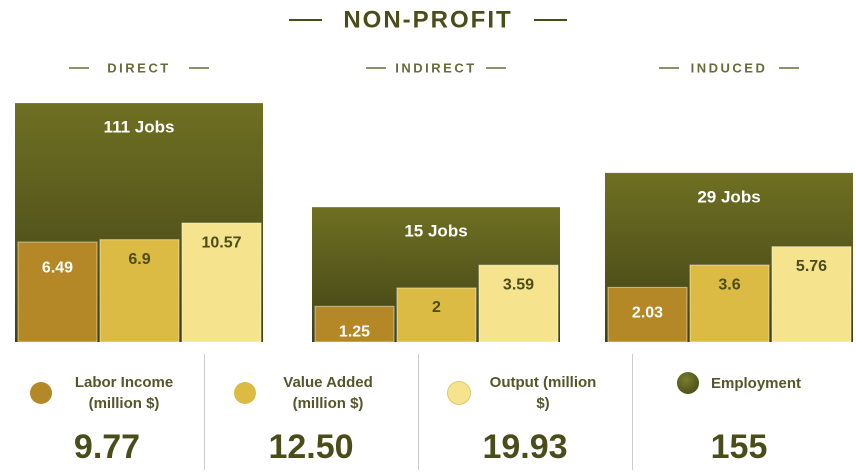  Describe the element at coordinates (739, 413) in the screenshot. I see `legend-item: Employment 155` at that location.